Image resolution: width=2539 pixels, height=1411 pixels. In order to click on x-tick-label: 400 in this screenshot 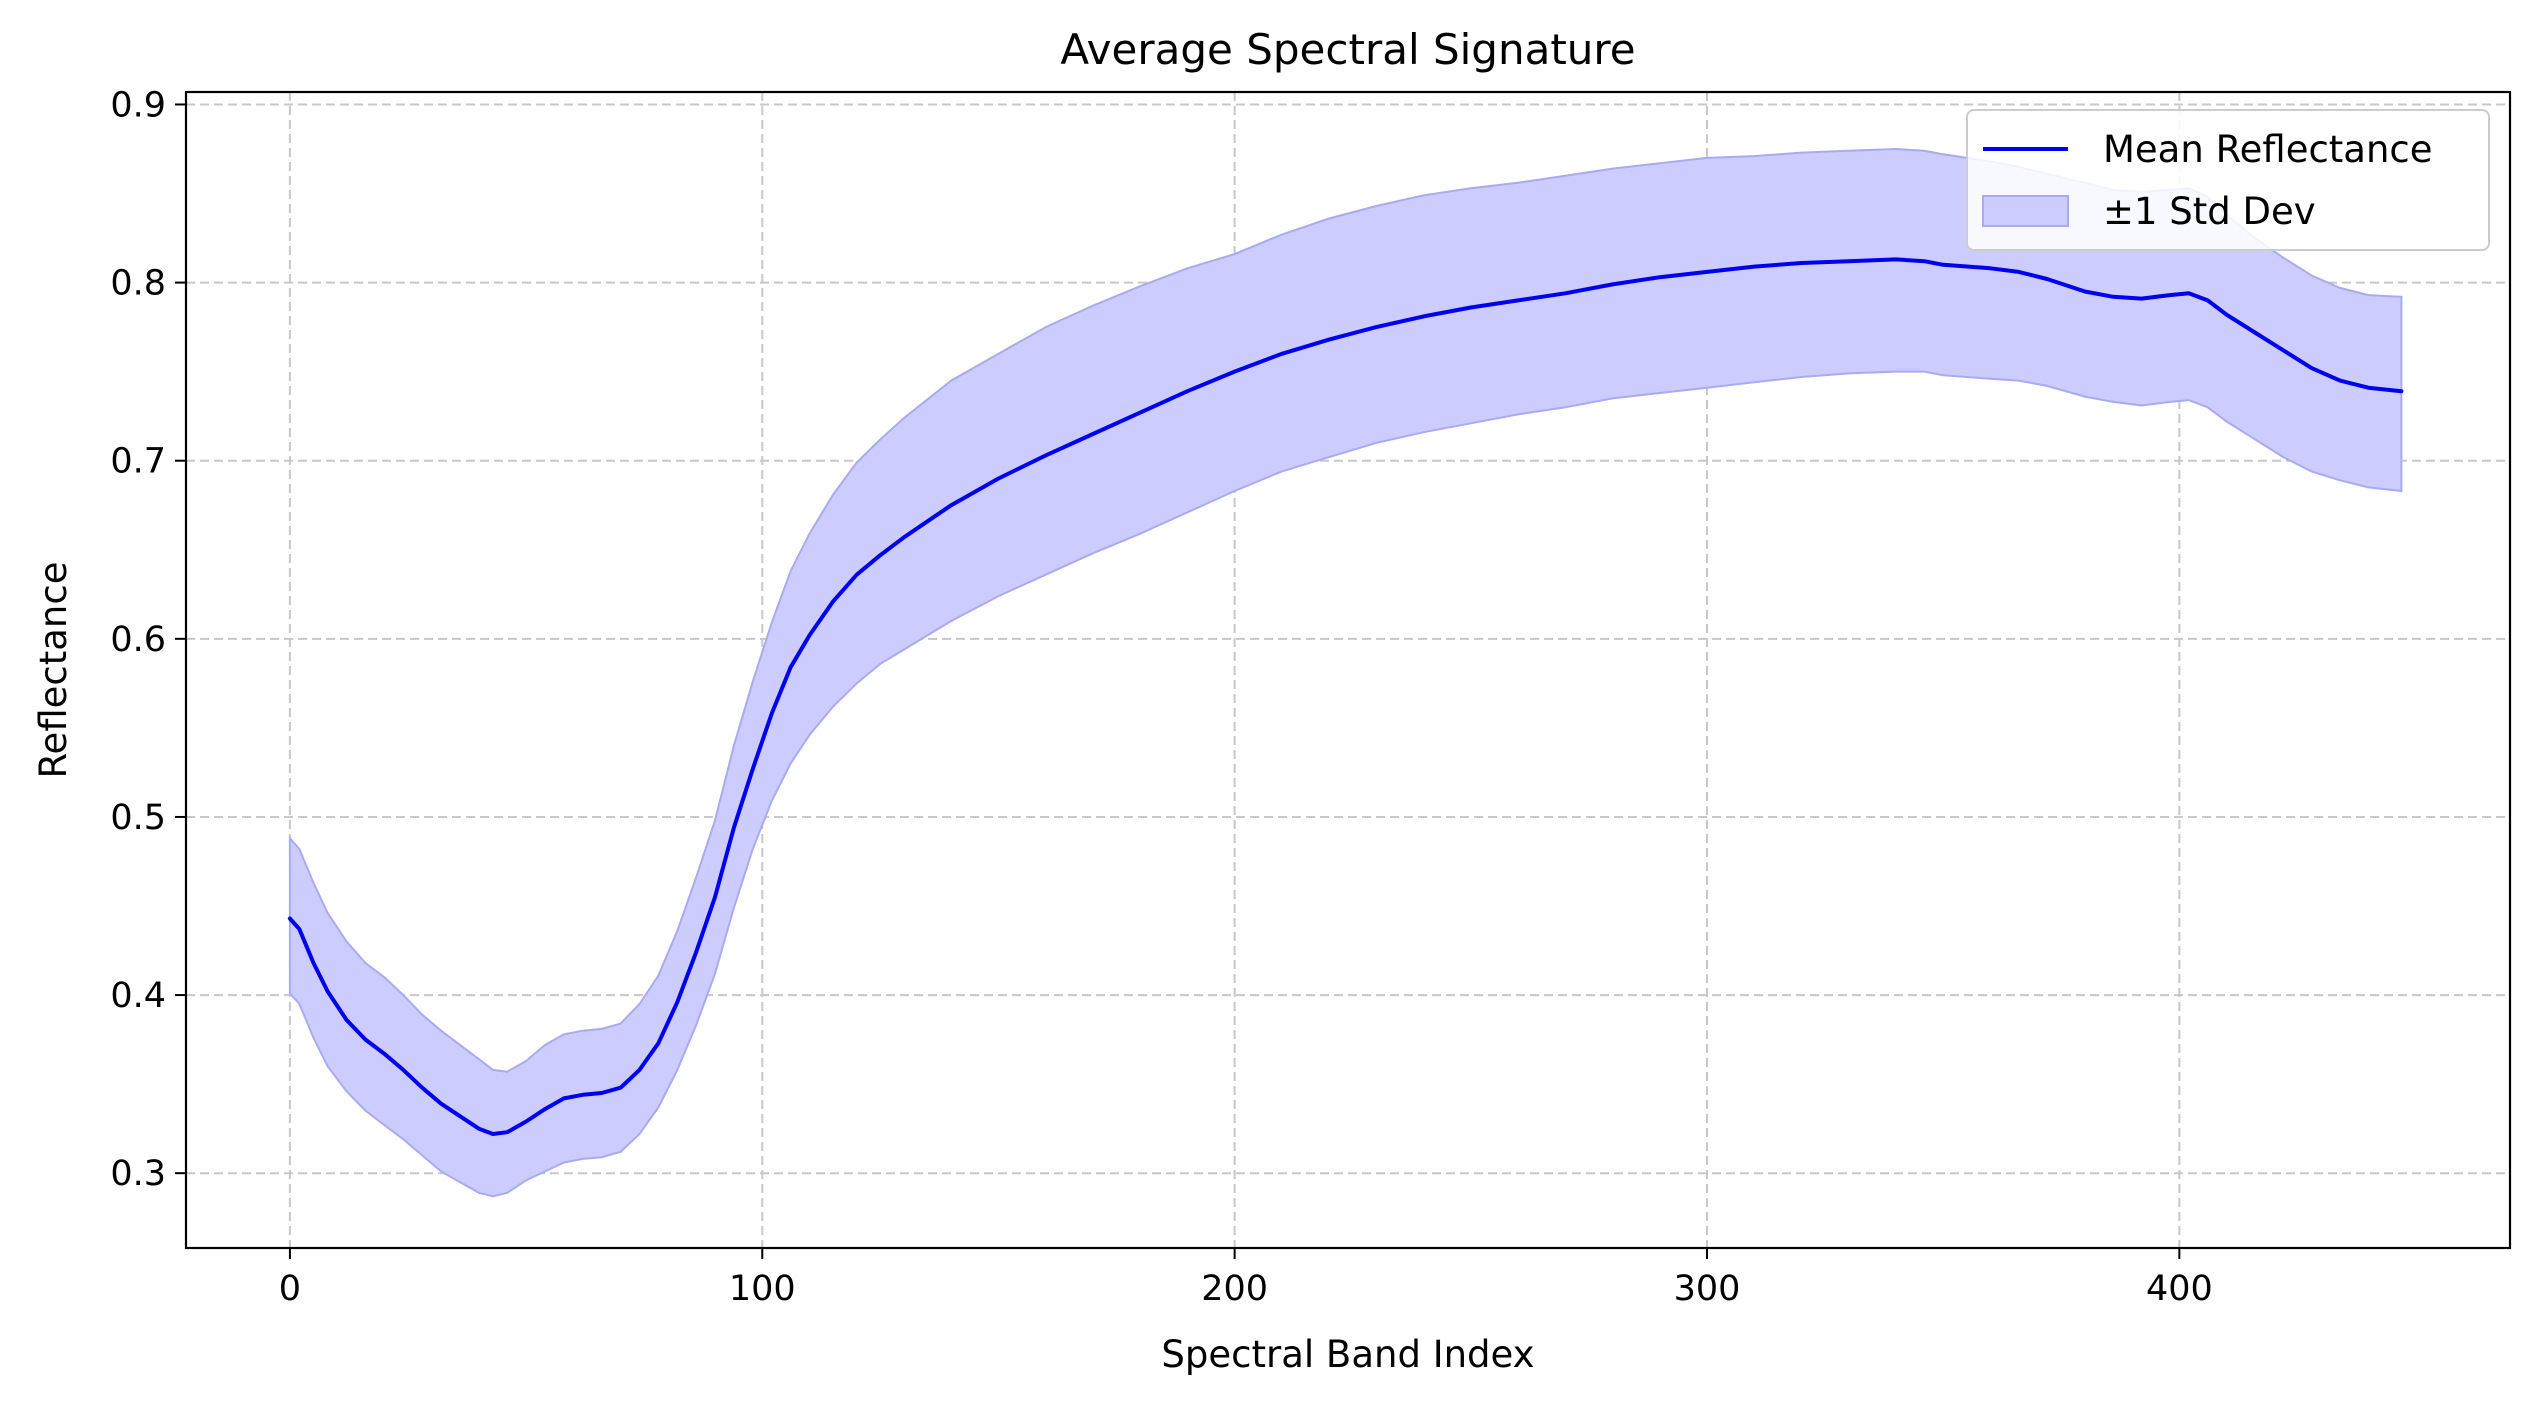, I will do `click(2179, 1289)`.